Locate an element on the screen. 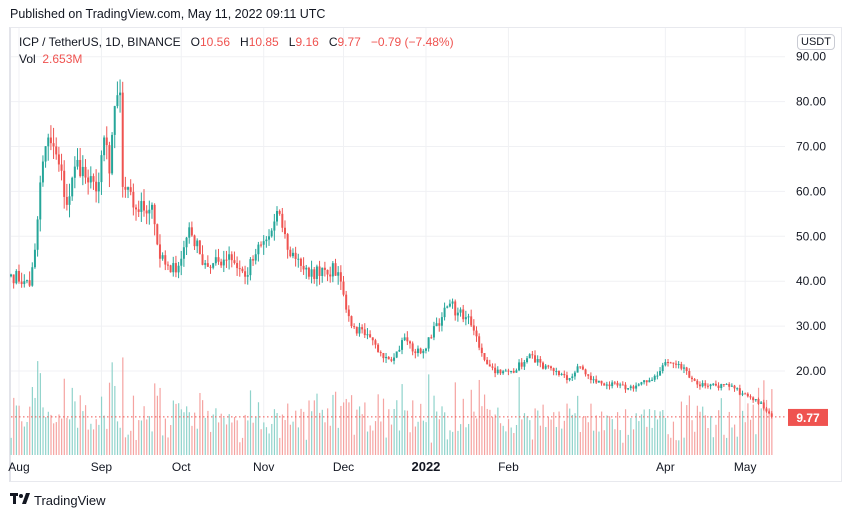 The image size is (851, 518). volume-value: 2.653M is located at coordinates (62, 59).